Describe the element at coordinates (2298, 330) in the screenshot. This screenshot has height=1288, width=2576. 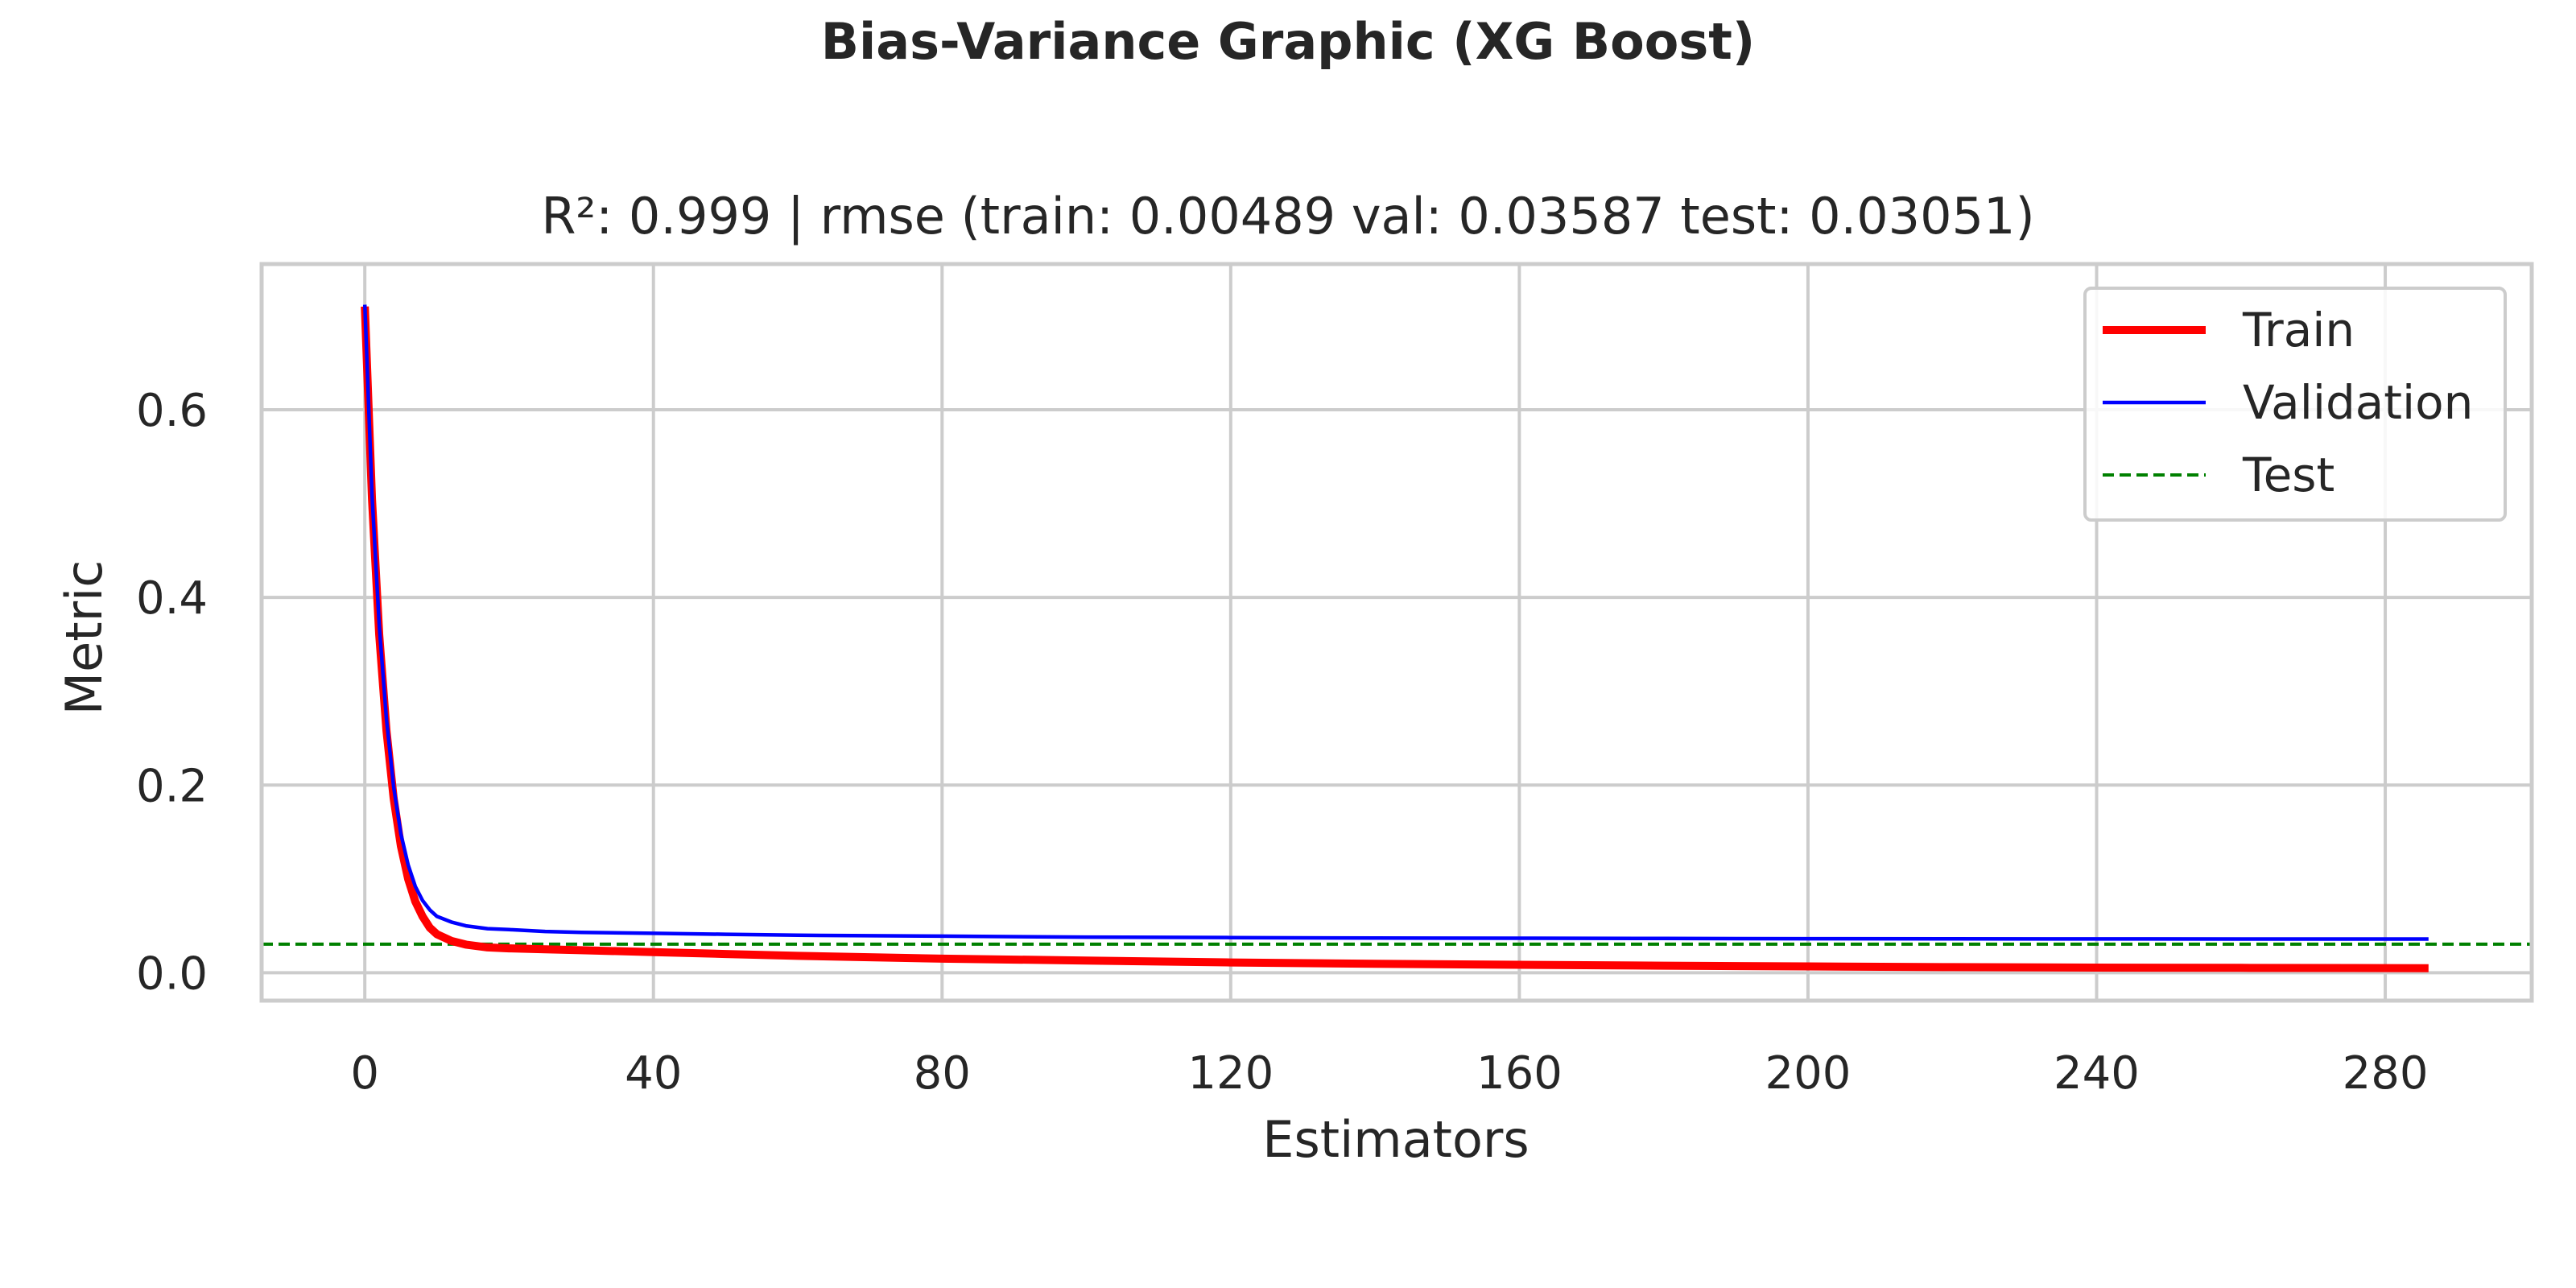
I see `legend-label-train: Train` at that location.